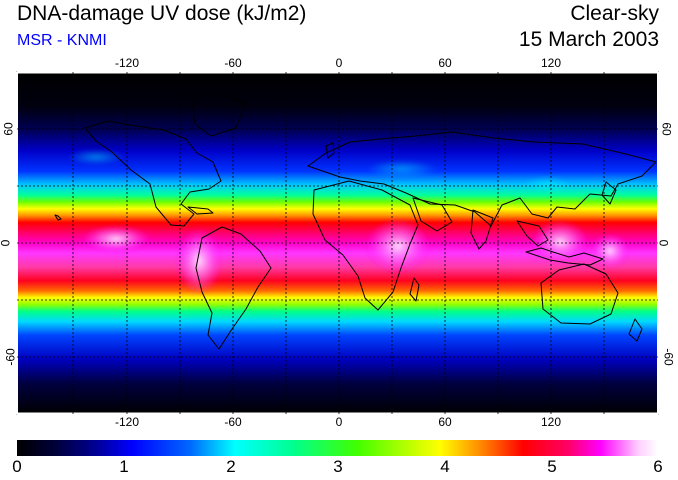 The image size is (678, 480). I want to click on left-latitude-tick-60n: 60, so click(8, 129).